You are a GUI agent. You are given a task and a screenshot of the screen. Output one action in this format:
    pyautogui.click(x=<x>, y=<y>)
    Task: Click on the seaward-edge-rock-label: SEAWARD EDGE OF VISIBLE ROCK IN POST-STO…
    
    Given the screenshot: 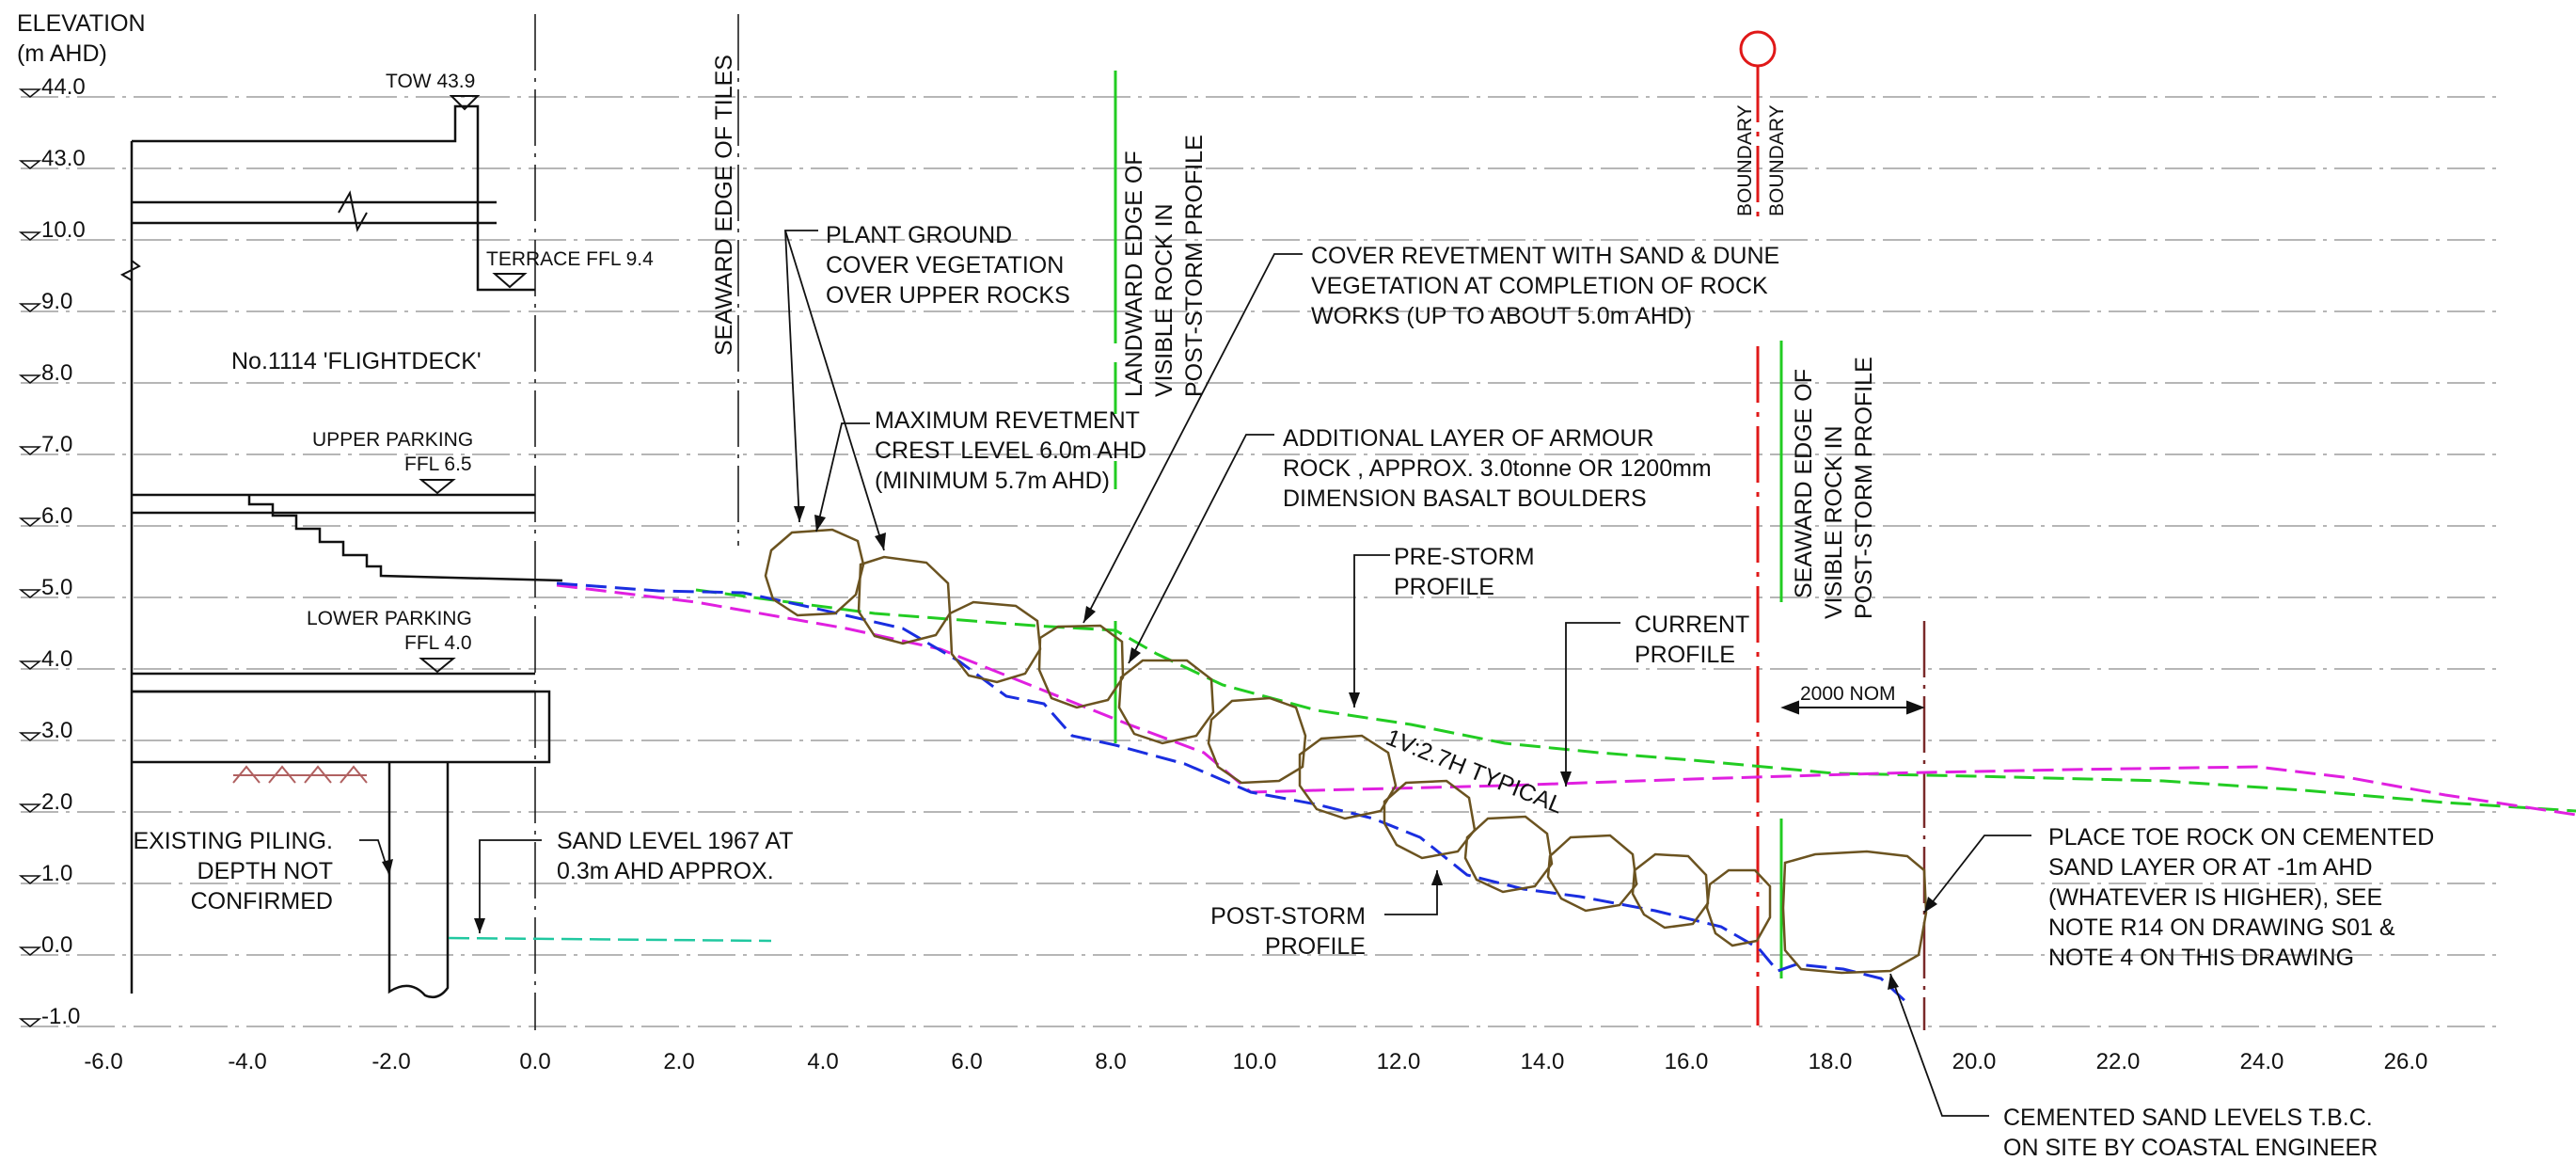 What is the action you would take?
    pyautogui.click(x=1834, y=488)
    